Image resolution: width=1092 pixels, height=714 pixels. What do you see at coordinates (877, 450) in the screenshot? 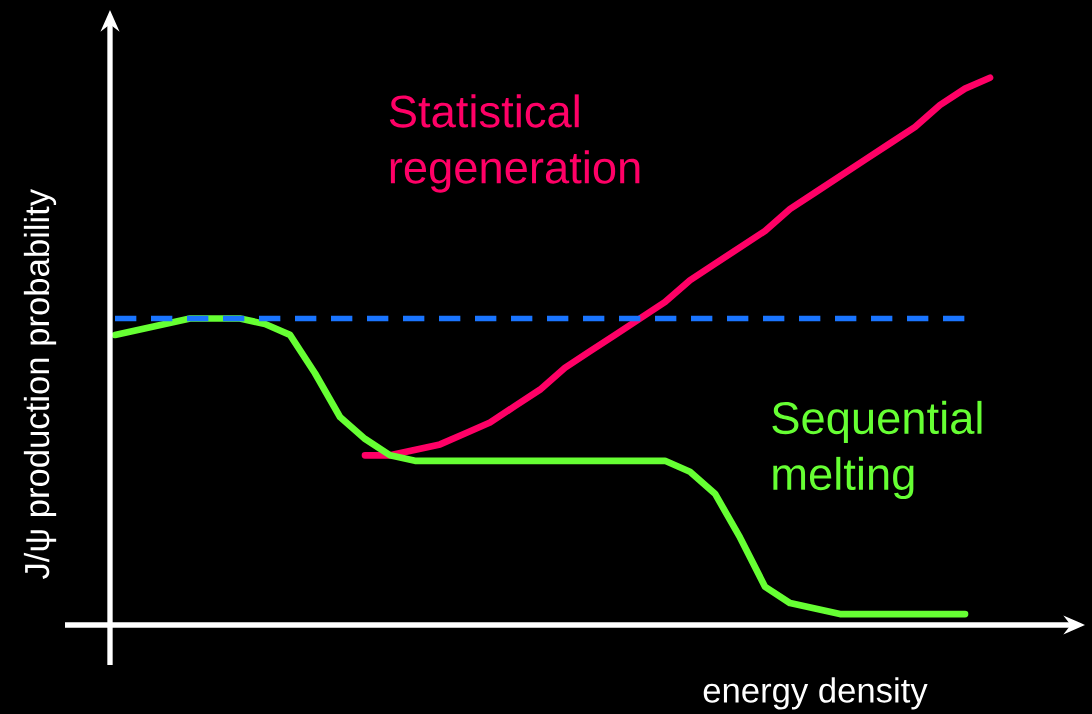
I see `series-label: Sequential melting` at bounding box center [877, 450].